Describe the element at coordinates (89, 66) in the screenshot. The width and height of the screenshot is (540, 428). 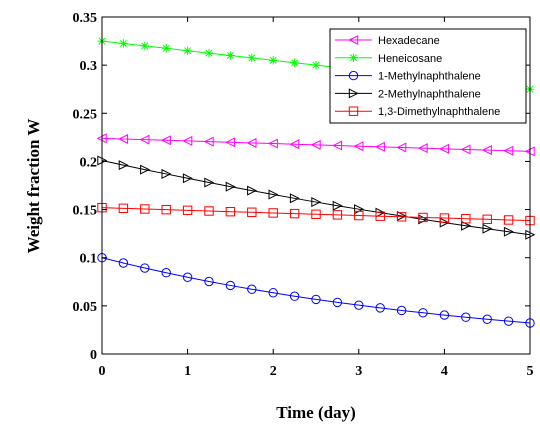
I see `y-tick-label: 0.3` at that location.